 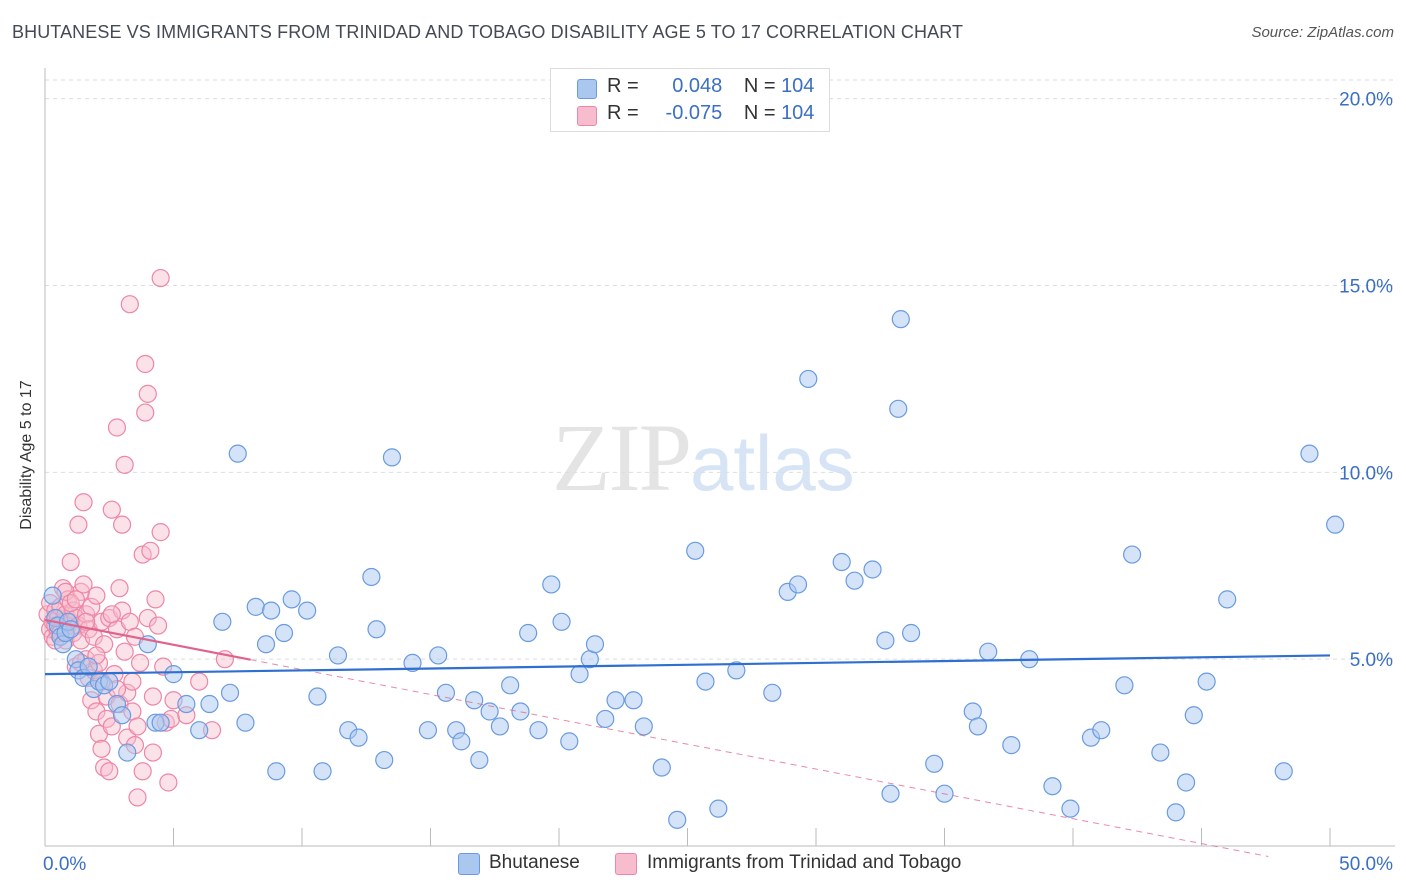 I want to click on x-tick-label: 0.0%, so click(x=64, y=864).